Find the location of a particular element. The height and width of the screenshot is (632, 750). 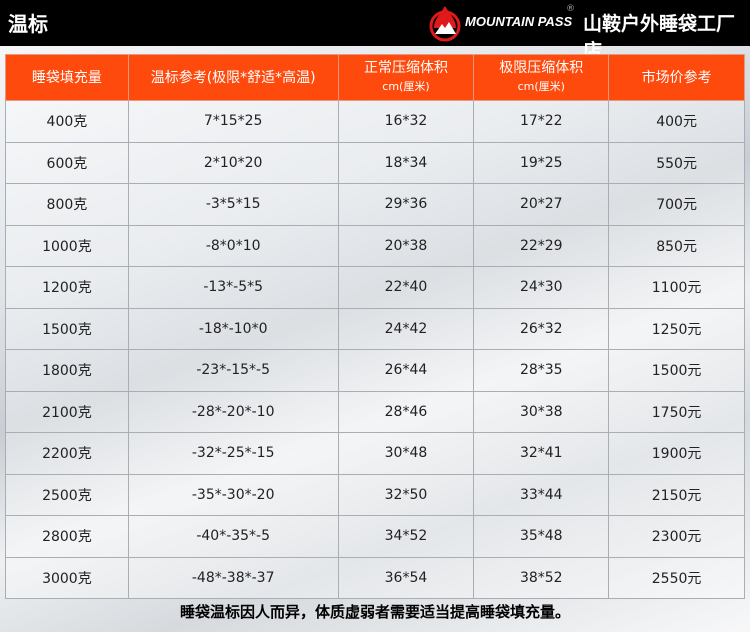

table-row: 400克 7*15*25 16*32 17*22 400元 is located at coordinates (375, 121).